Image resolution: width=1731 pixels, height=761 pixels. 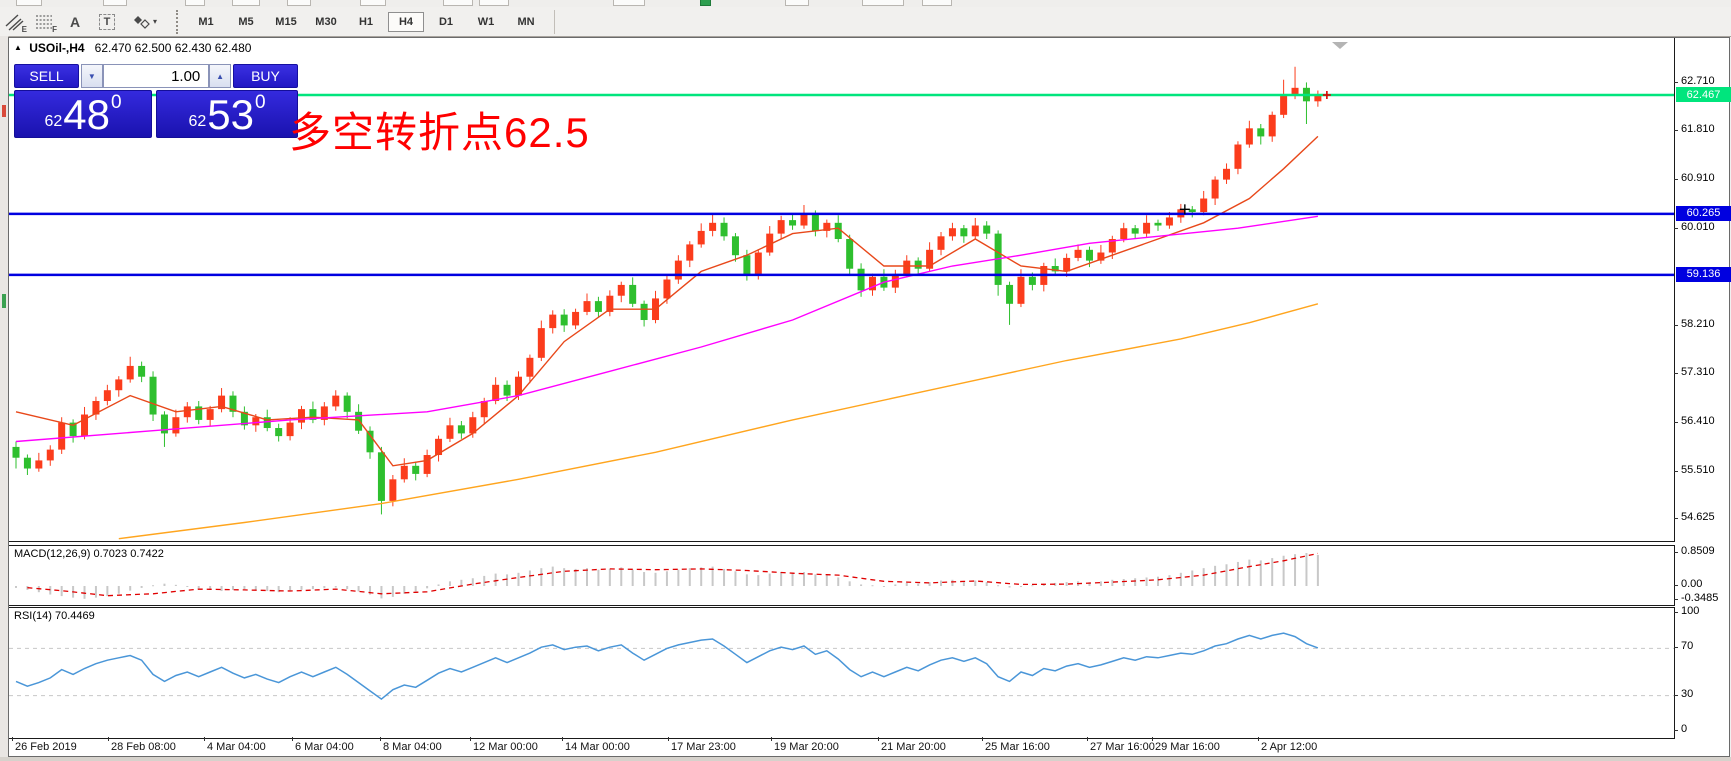 What do you see at coordinates (47, 76) in the screenshot?
I see `sell-button: SELL` at bounding box center [47, 76].